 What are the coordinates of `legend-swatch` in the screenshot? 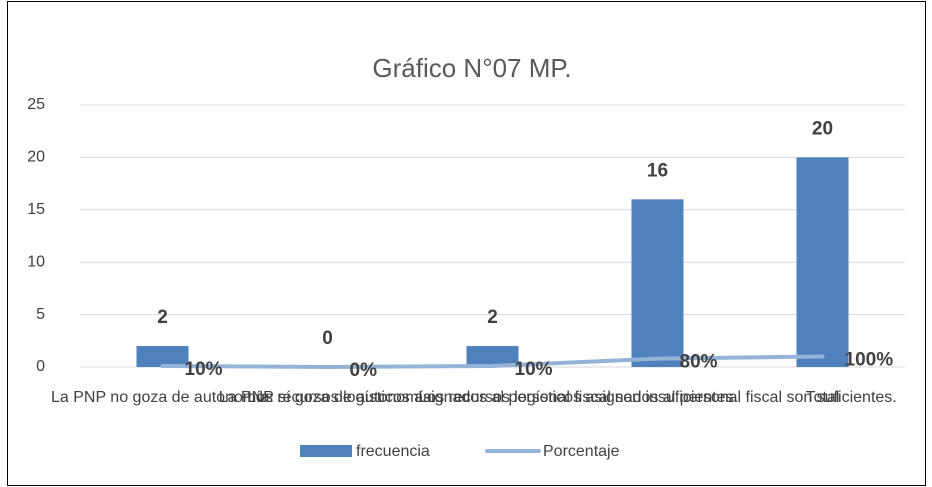 It's located at (326, 451).